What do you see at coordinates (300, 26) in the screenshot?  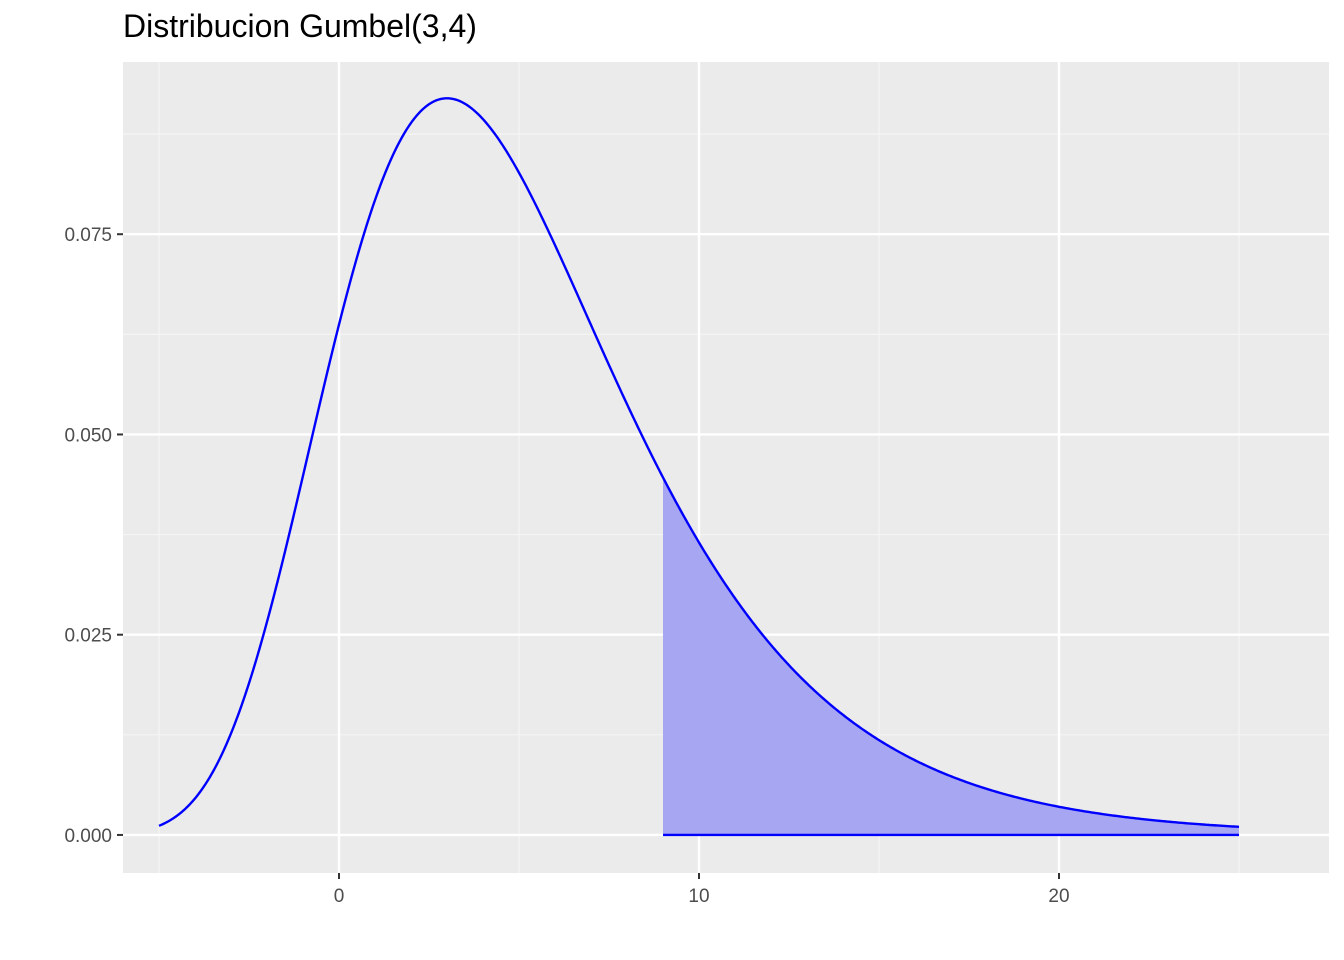 I see `chart-title: Distribucion Gumbel(3,4)` at bounding box center [300, 26].